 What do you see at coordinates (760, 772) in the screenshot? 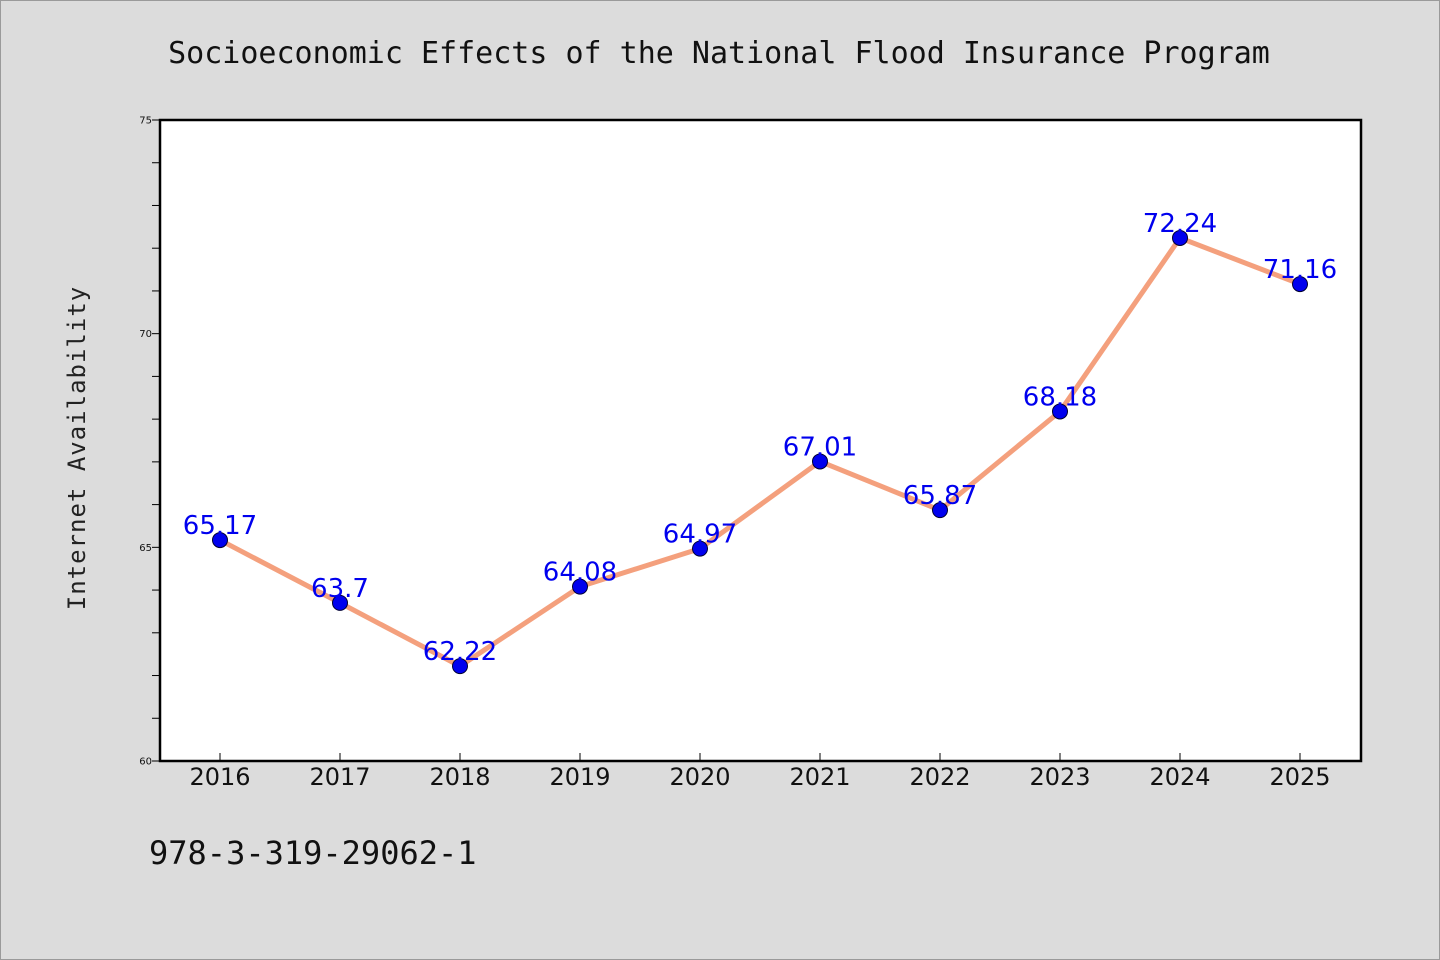
I see `x-axis-ticks: 2016 2017 2018 2019 2020 2021 2022 2023 2024 2025` at bounding box center [760, 772].